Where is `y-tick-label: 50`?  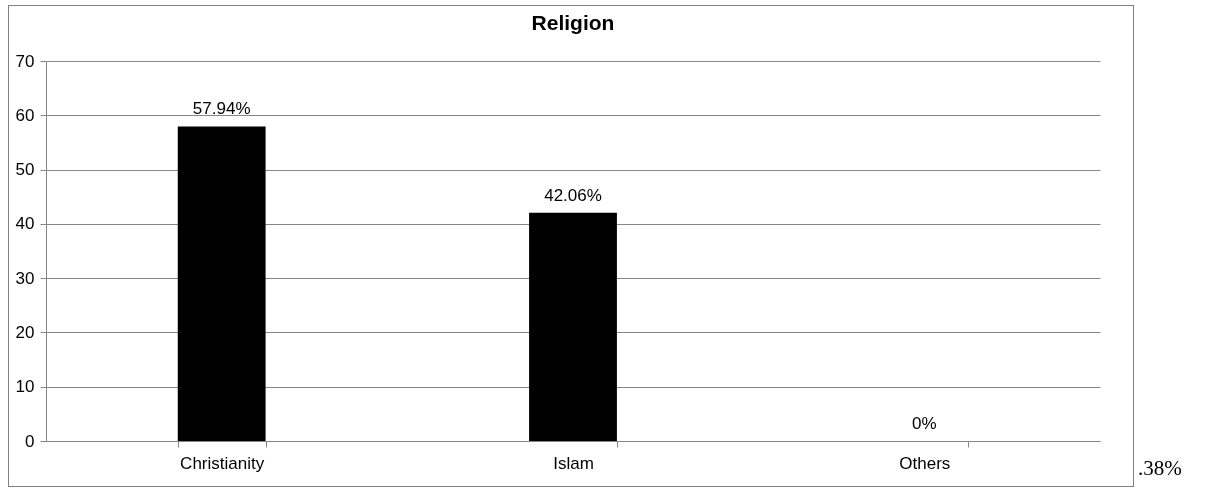 y-tick-label: 50 is located at coordinates (25, 170).